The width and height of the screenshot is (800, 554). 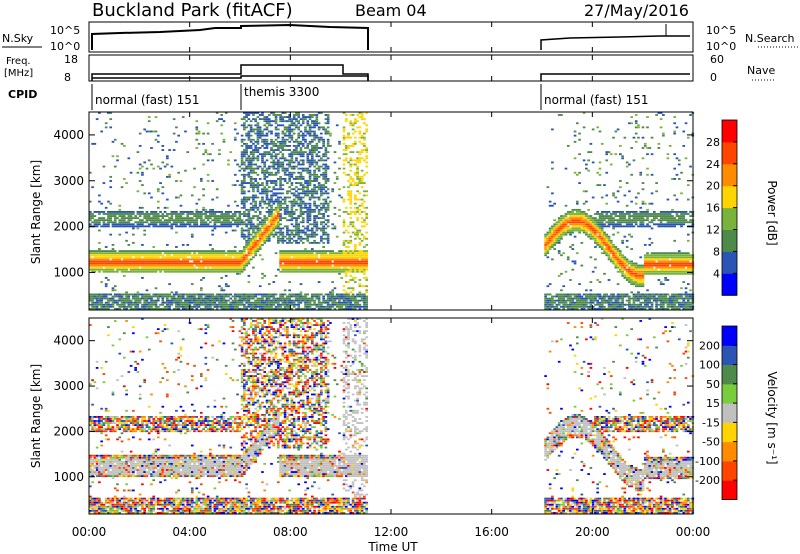 What do you see at coordinates (18, 38) in the screenshot?
I see `sky-left-label: N.Sky` at bounding box center [18, 38].